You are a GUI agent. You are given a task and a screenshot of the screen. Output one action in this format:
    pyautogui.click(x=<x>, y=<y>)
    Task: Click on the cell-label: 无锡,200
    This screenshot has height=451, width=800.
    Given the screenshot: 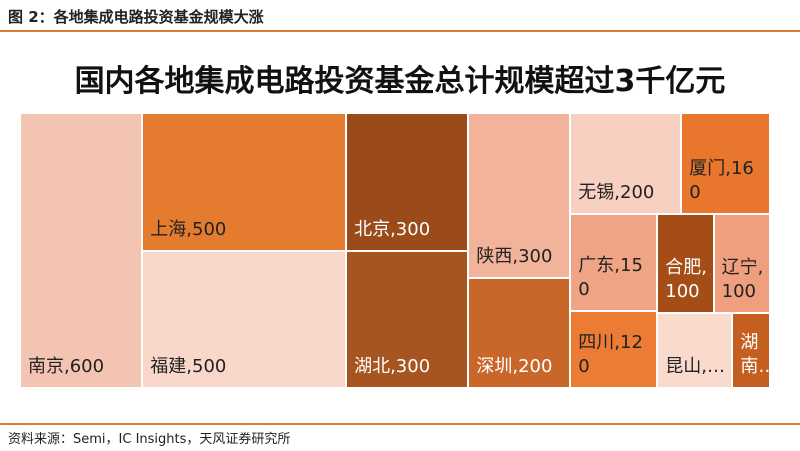 What is the action you would take?
    pyautogui.click(x=616, y=193)
    